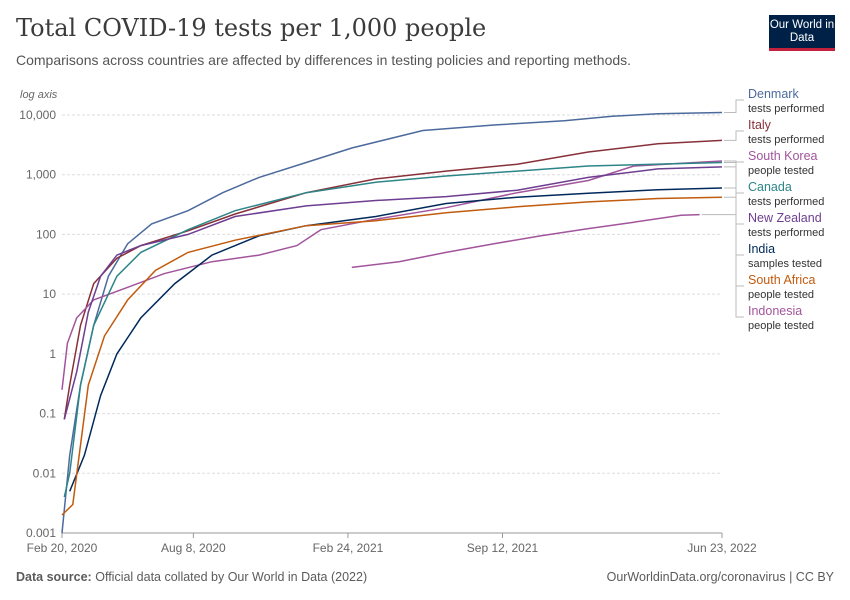 The height and width of the screenshot is (600, 850). I want to click on source-label: Data source:, so click(54, 577).